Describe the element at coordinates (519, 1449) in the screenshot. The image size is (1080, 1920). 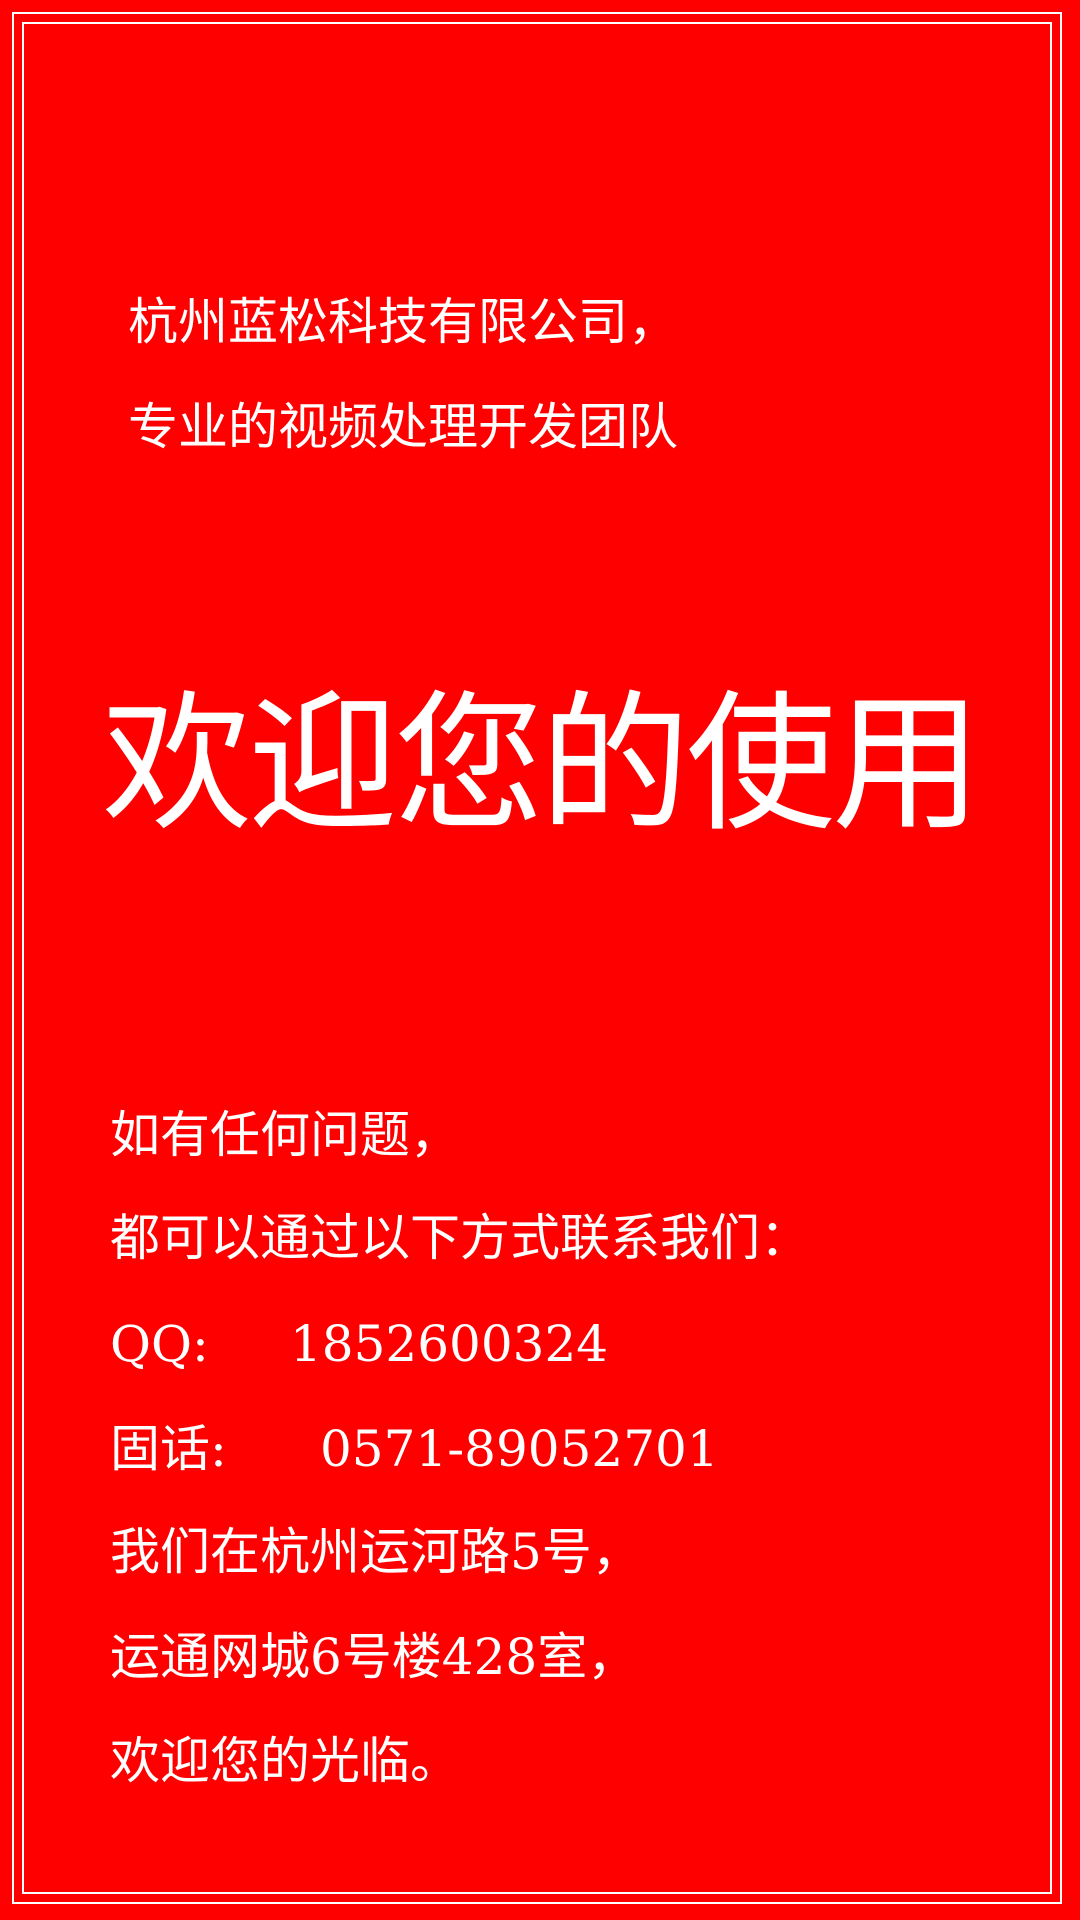
I see `phone-number: 0571-89052701` at that location.